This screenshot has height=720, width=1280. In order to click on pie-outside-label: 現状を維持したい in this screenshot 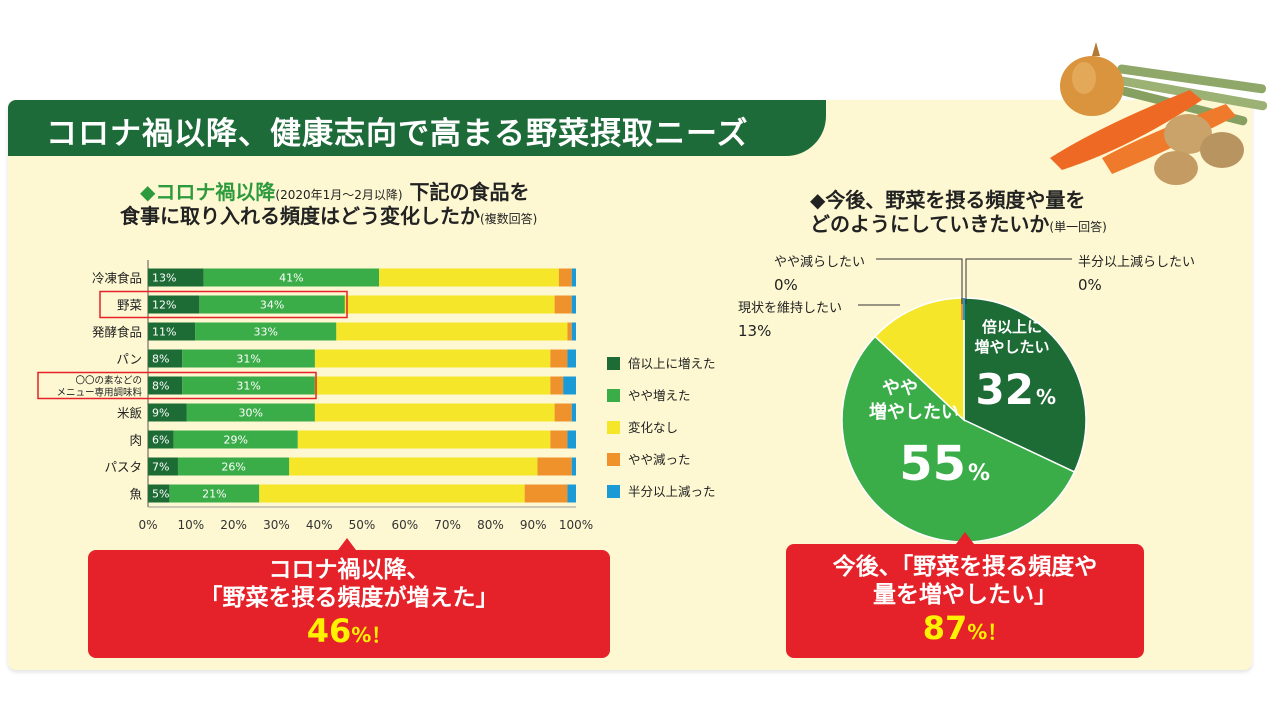, I will do `click(790, 308)`.